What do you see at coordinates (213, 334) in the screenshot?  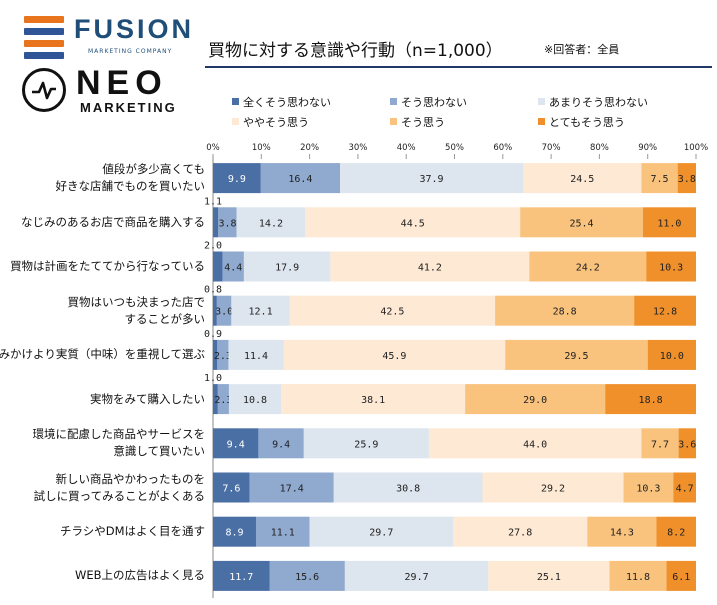 I see `data-label: 0.9` at bounding box center [213, 334].